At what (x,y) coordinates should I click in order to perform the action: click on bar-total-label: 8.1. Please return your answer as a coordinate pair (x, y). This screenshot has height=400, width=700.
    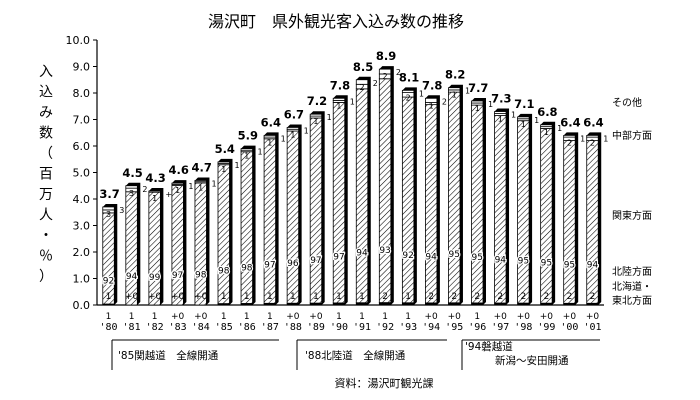
    Looking at the image, I should click on (409, 77).